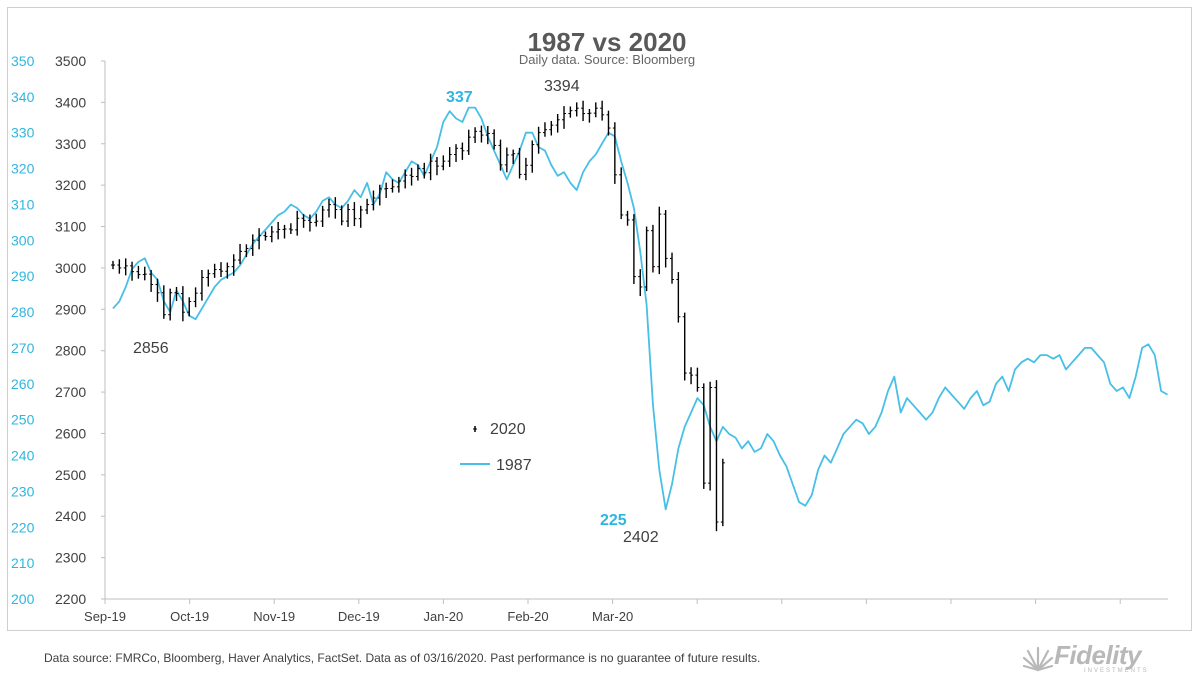 Image resolution: width=1201 pixels, height=680 pixels. I want to click on left-tick-label: 310, so click(23, 204).